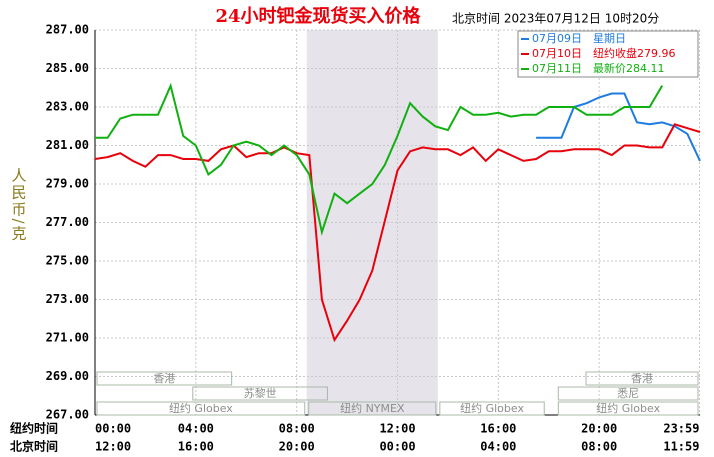 Image resolution: width=714 pixels, height=457 pixels. Describe the element at coordinates (67, 299) in the screenshot. I see `y-tick-label: 273.00` at that location.